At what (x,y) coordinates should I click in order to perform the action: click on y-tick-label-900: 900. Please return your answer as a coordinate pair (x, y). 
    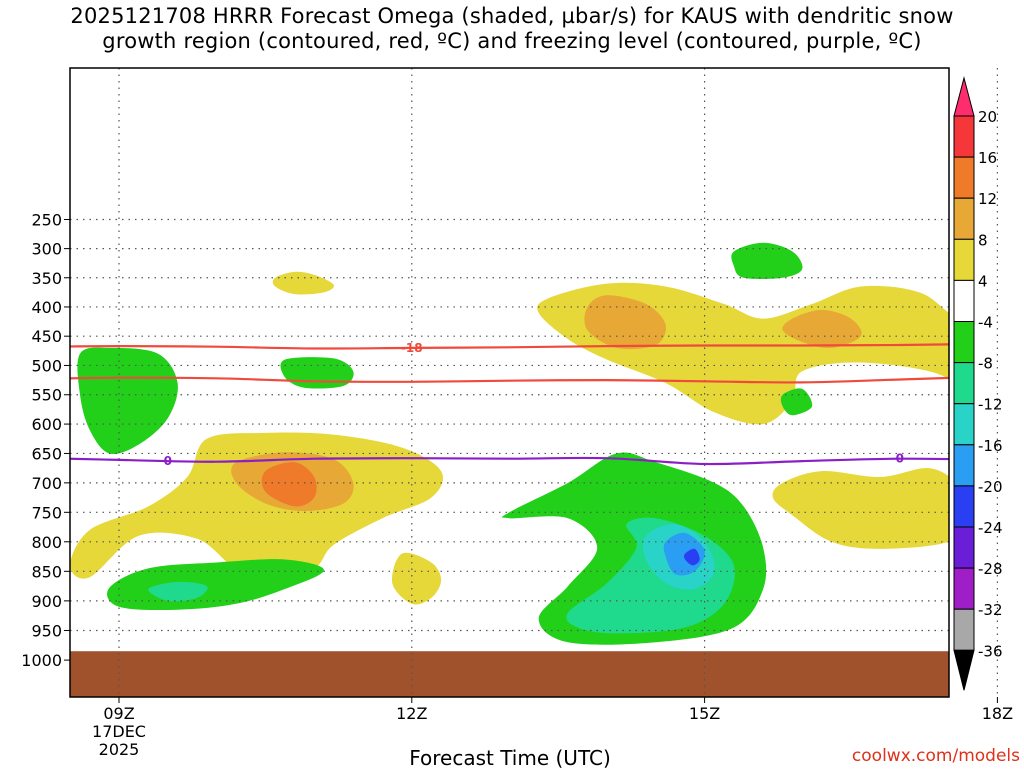
    Looking at the image, I should click on (46, 601).